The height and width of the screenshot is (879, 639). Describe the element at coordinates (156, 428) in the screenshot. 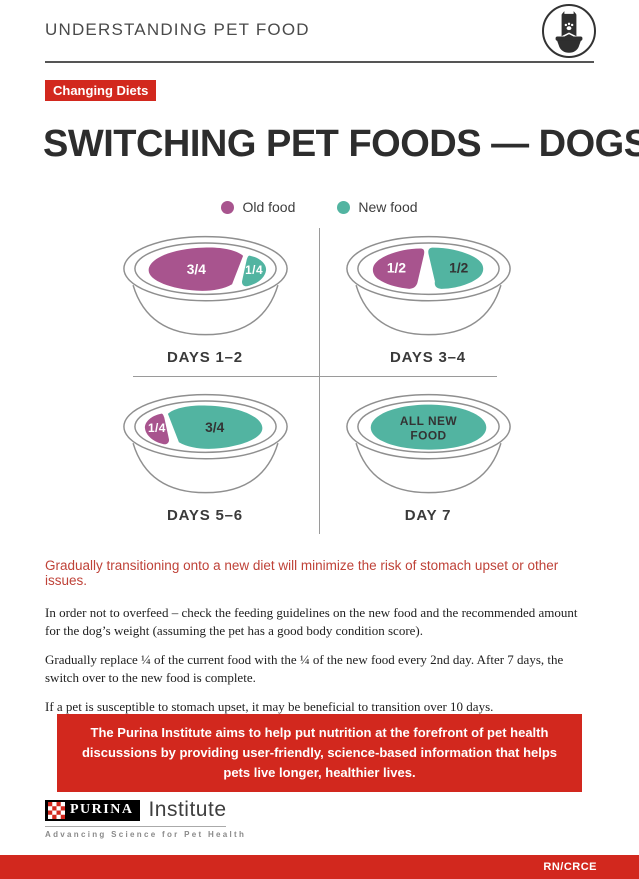

I see `segment-label-old: 1/4` at that location.